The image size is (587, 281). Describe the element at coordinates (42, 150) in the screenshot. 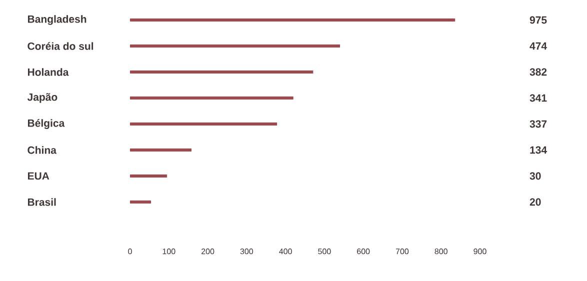

I see `y-tick-label: China` at that location.